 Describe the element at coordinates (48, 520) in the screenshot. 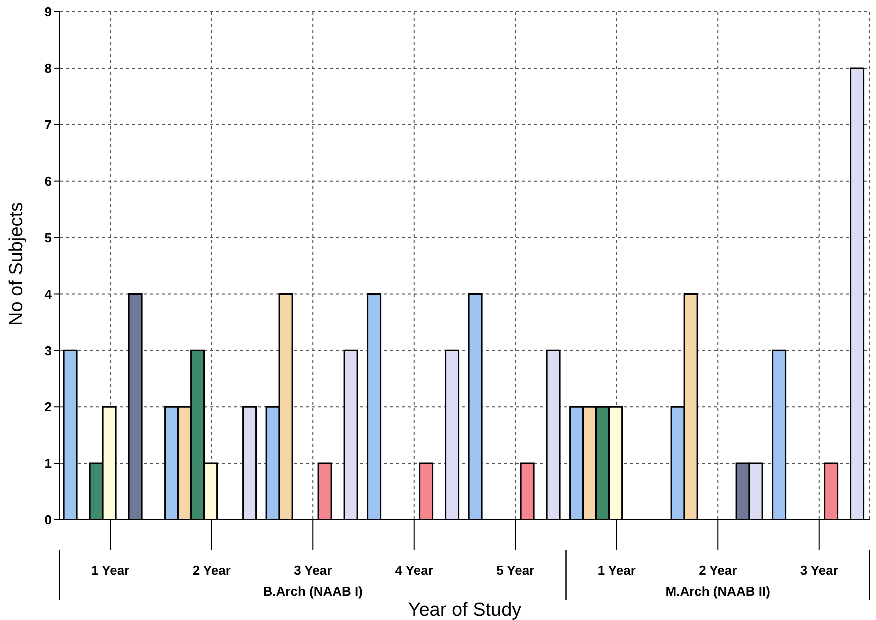

I see `y-tick-label: 0` at that location.